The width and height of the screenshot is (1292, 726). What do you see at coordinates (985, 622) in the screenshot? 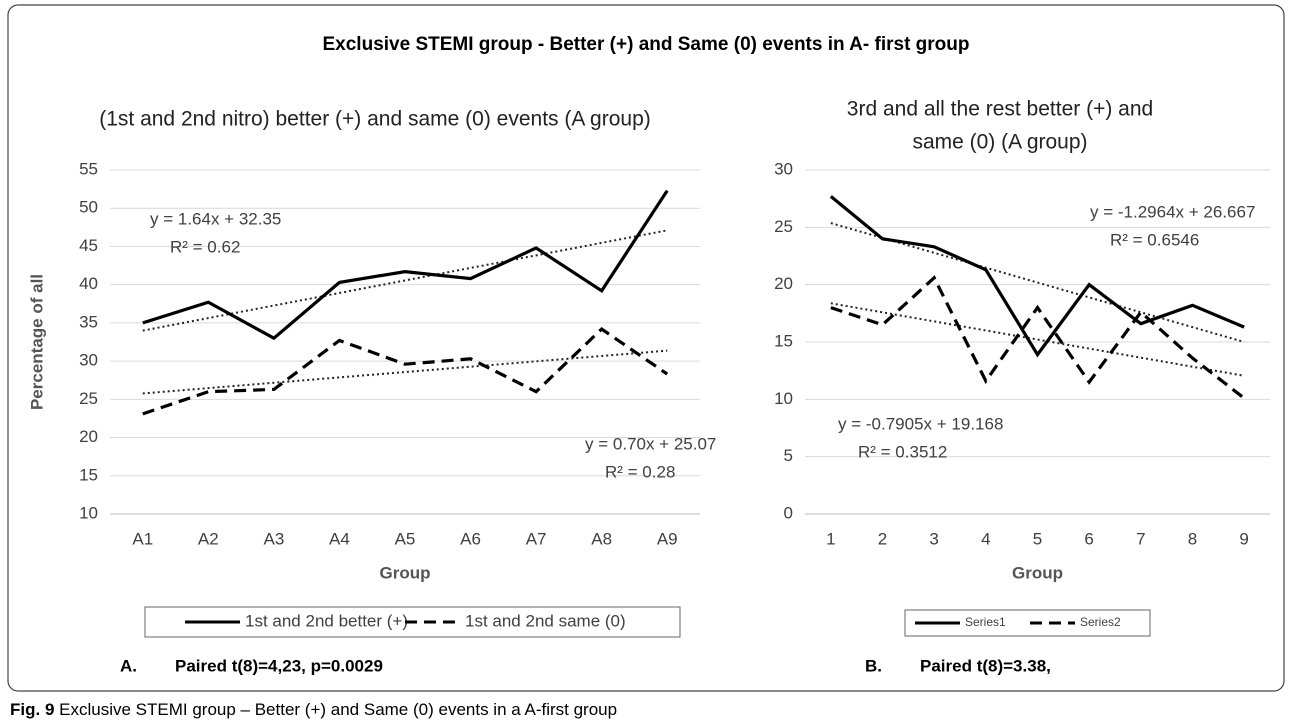
I see `legend-label: Series1` at bounding box center [985, 622].